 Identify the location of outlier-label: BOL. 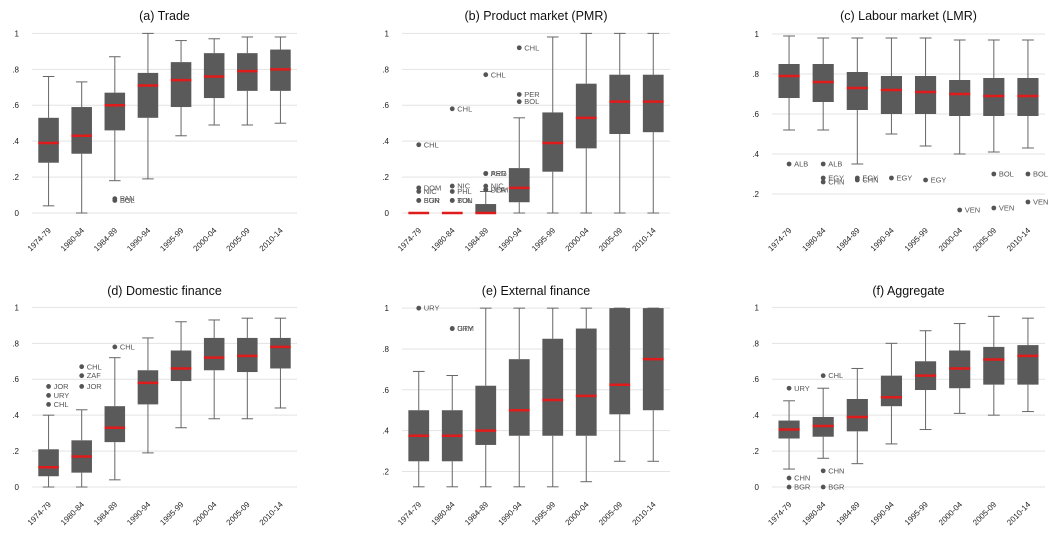
(464, 200).